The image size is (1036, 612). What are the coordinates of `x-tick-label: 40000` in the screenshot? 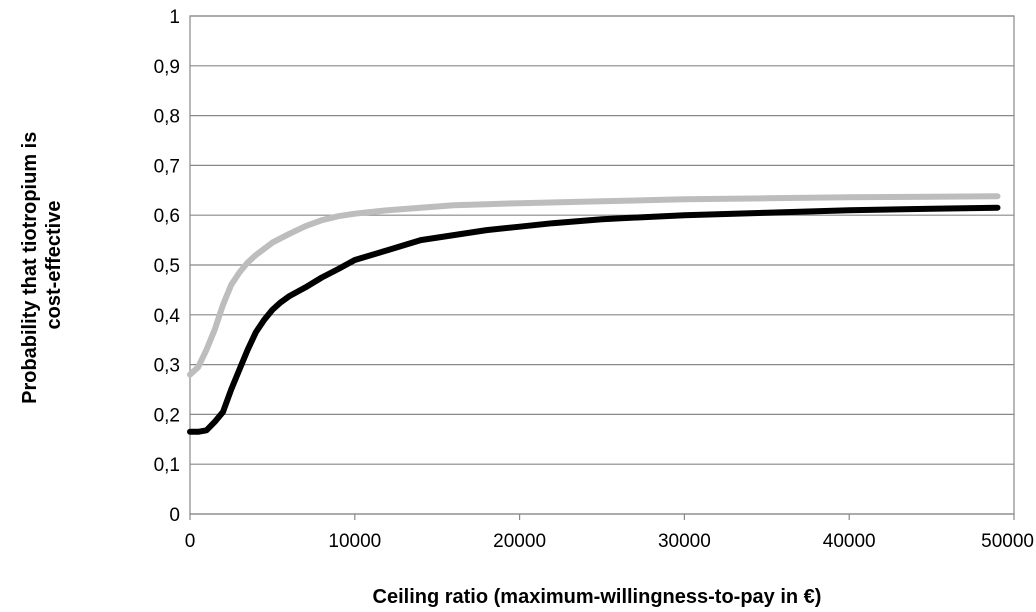 It's located at (849, 541).